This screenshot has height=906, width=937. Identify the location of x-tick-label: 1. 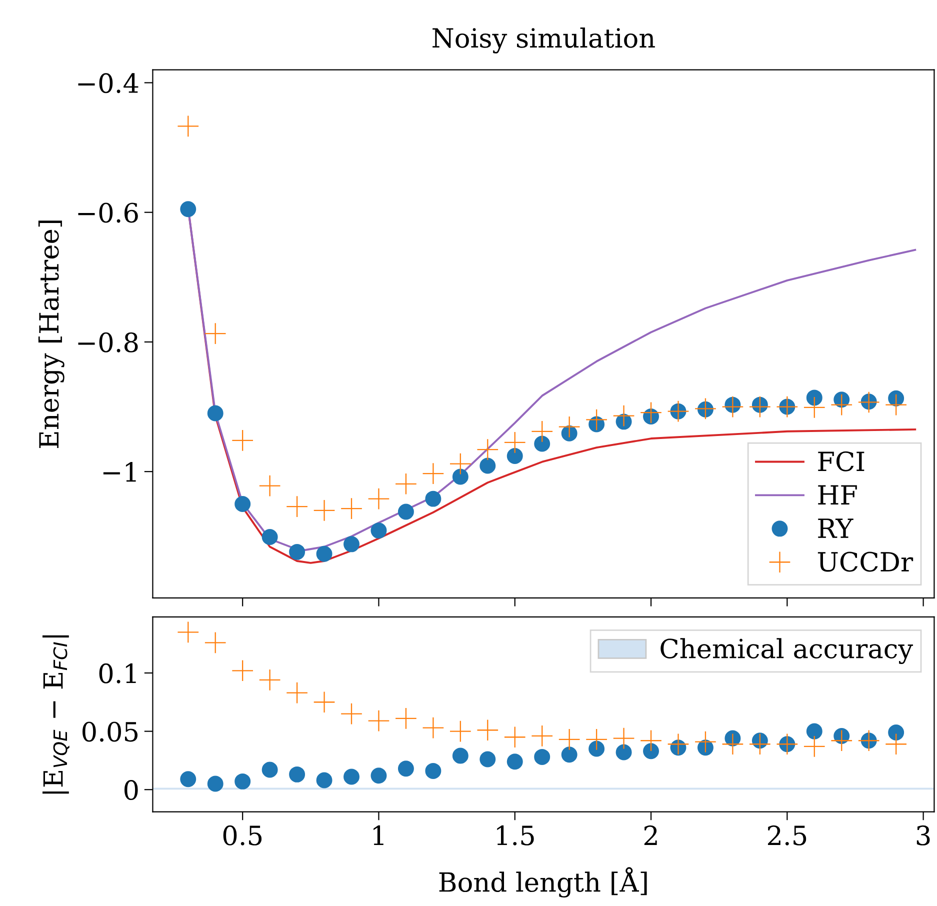
(379, 835).